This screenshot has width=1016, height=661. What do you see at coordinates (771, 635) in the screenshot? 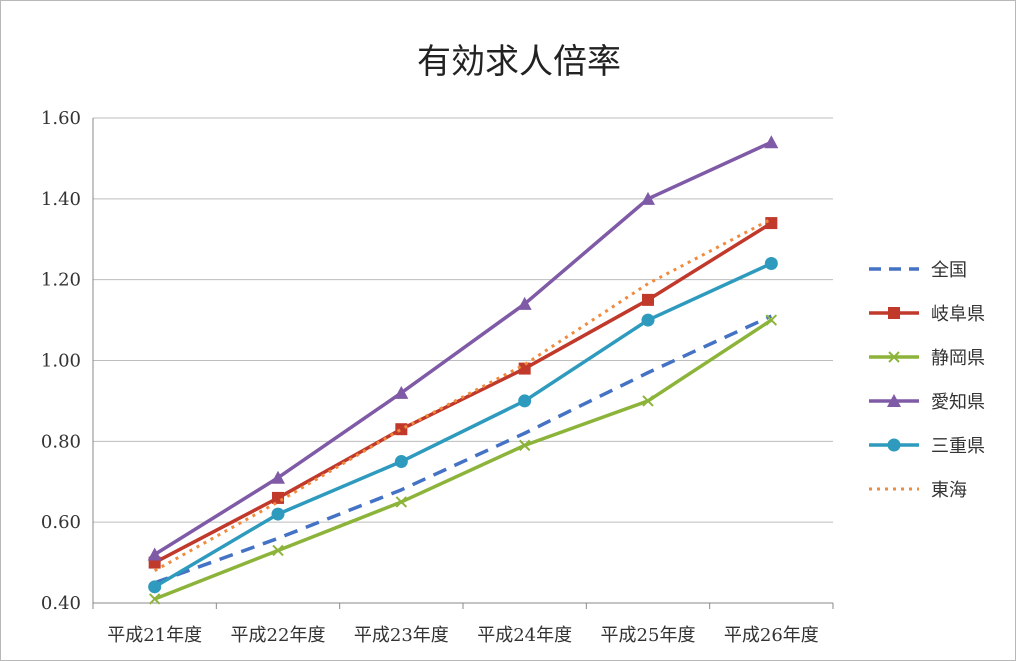
I see `x-tick-label: 平成26年度` at bounding box center [771, 635].